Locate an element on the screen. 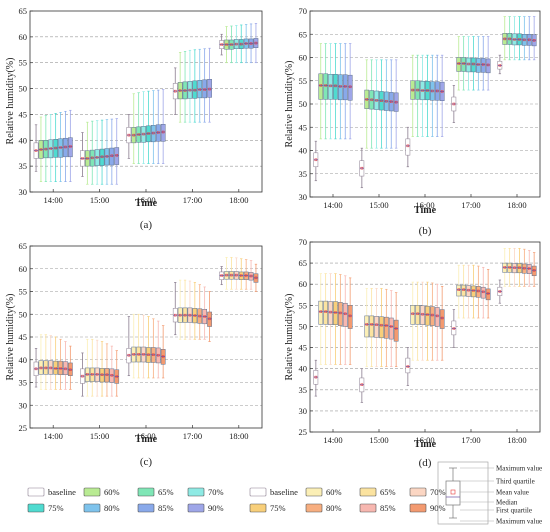  x-axis-label: Time is located at coordinates (146, 439).